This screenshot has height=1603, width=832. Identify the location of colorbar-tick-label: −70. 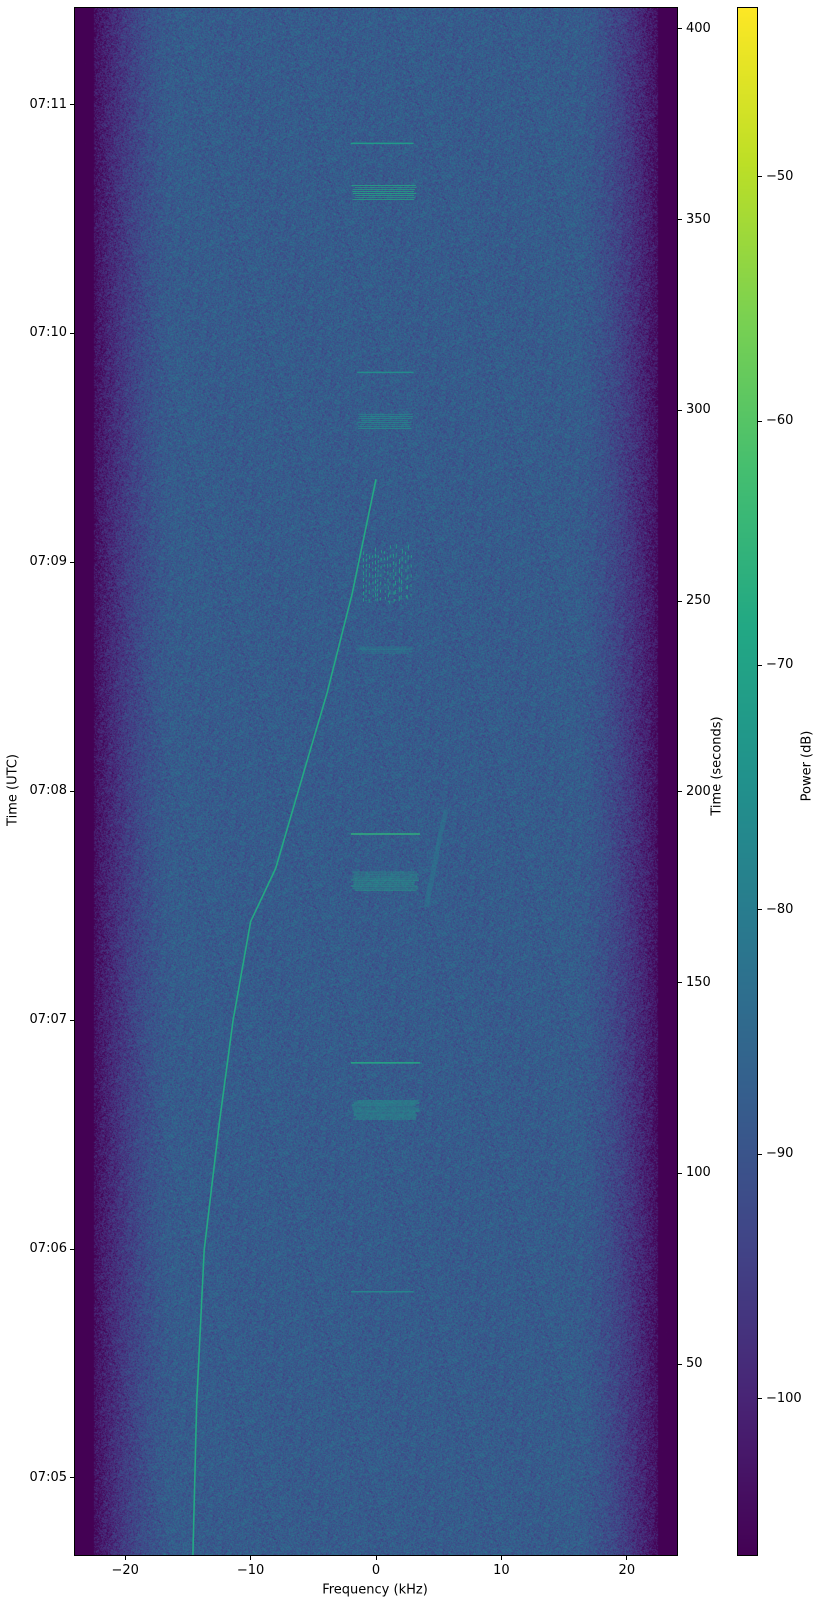
(780, 665).